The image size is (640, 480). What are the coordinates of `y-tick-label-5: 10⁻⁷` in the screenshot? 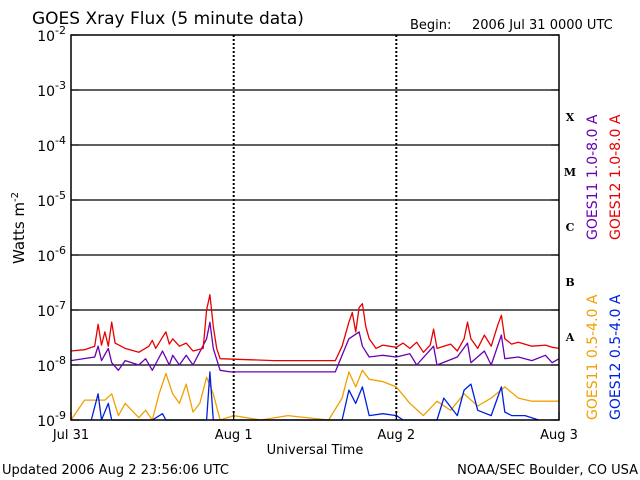 It's located at (51, 309).